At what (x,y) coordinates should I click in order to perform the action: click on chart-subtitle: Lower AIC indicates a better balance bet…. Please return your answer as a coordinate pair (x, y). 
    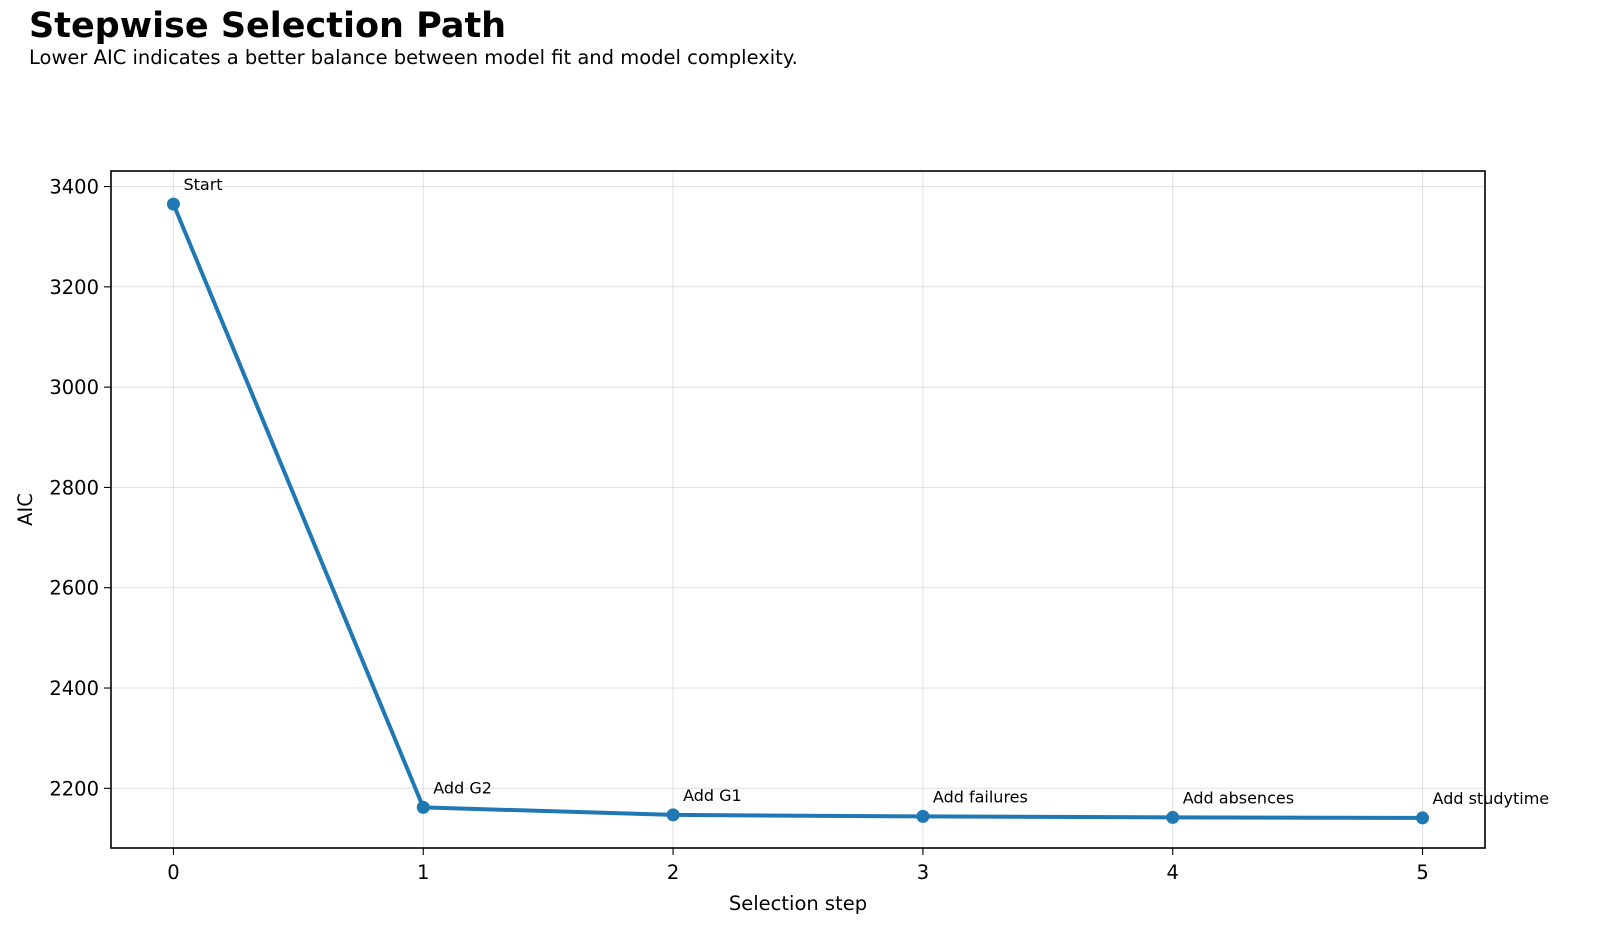
    Looking at the image, I should click on (413, 57).